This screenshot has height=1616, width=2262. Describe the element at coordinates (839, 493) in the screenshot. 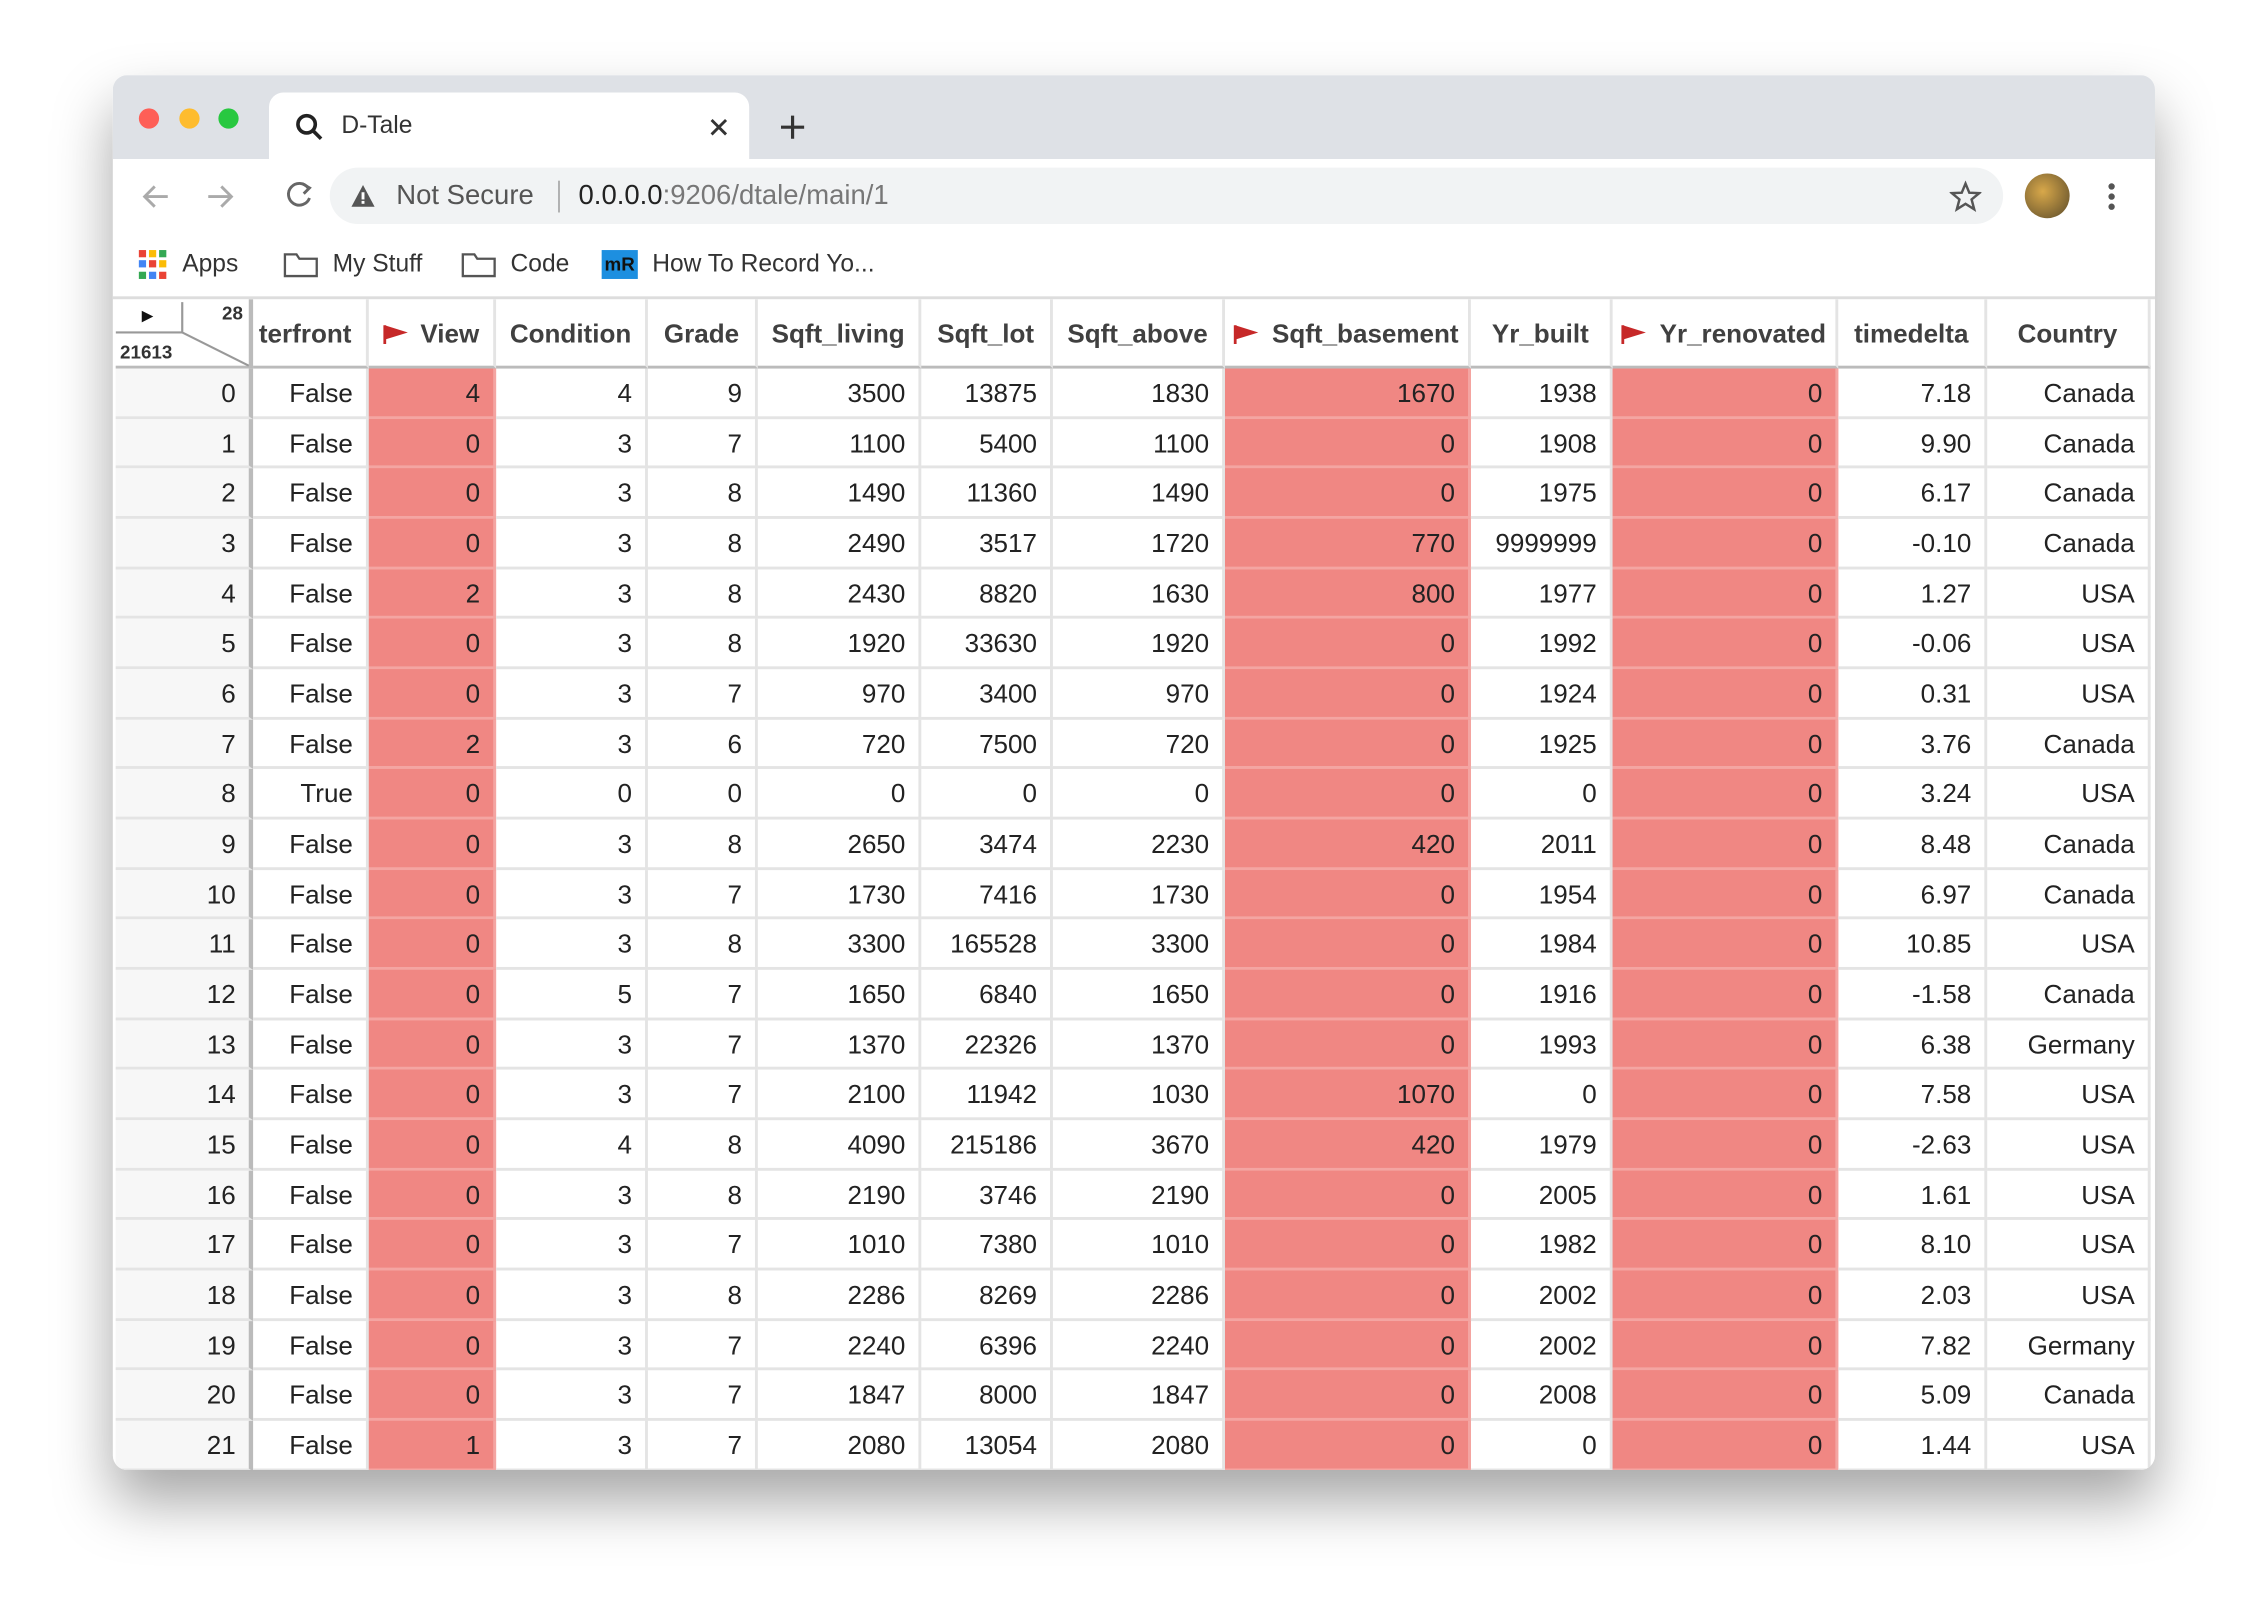

I see `cell: 1490` at that location.